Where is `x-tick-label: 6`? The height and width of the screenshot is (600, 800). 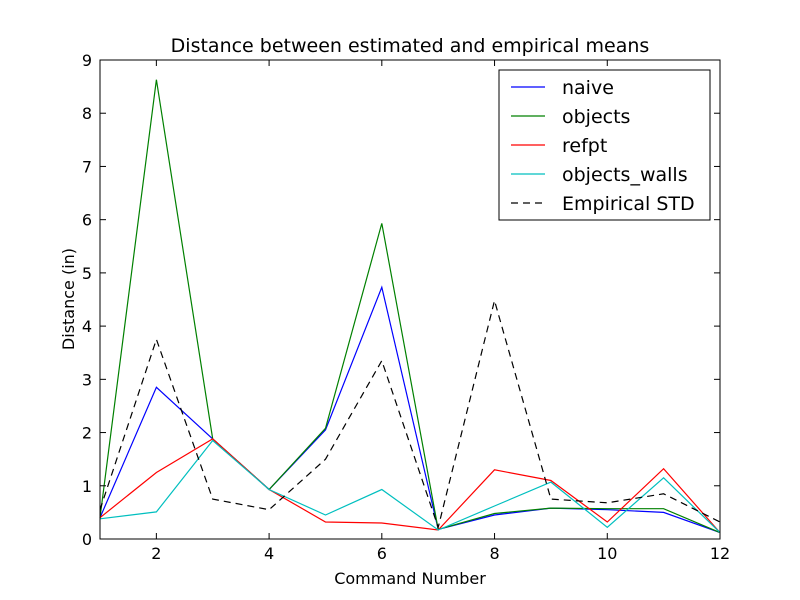 x-tick-label: 6 is located at coordinates (382, 553).